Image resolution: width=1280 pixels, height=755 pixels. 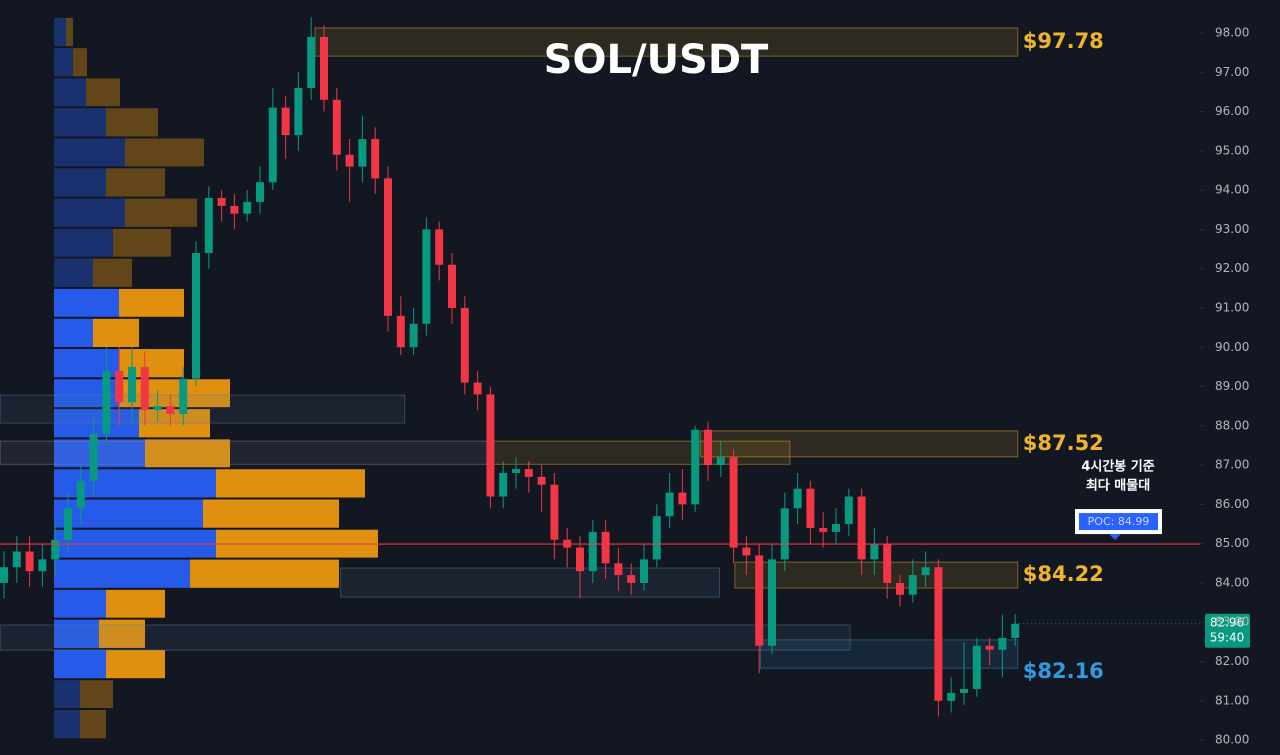 What do you see at coordinates (1063, 574) in the screenshot?
I see `zone-label: $84.22` at bounding box center [1063, 574].